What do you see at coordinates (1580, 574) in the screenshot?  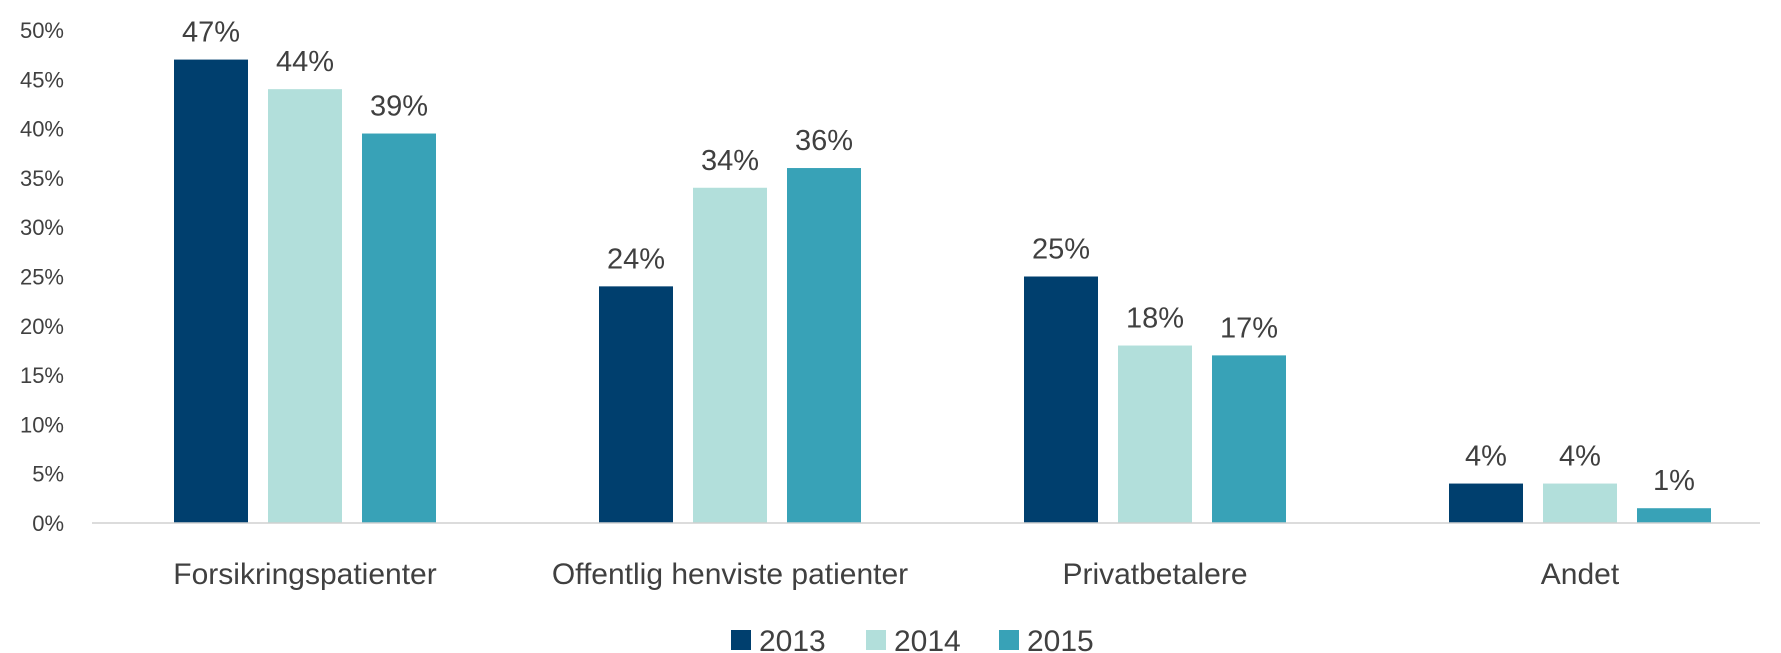 I see `category-label: Andet` at bounding box center [1580, 574].